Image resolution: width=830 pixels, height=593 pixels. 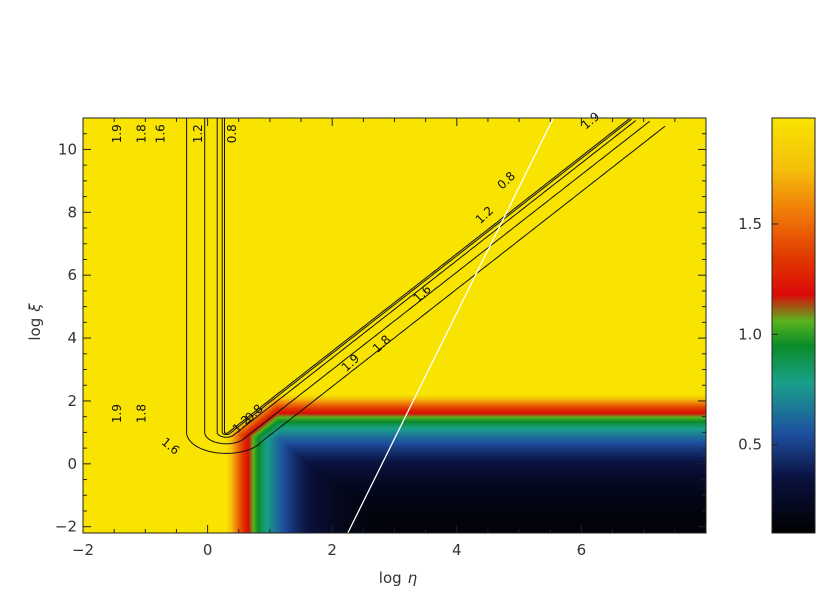 I want to click on contour-label: 0.8, so click(x=232, y=133).